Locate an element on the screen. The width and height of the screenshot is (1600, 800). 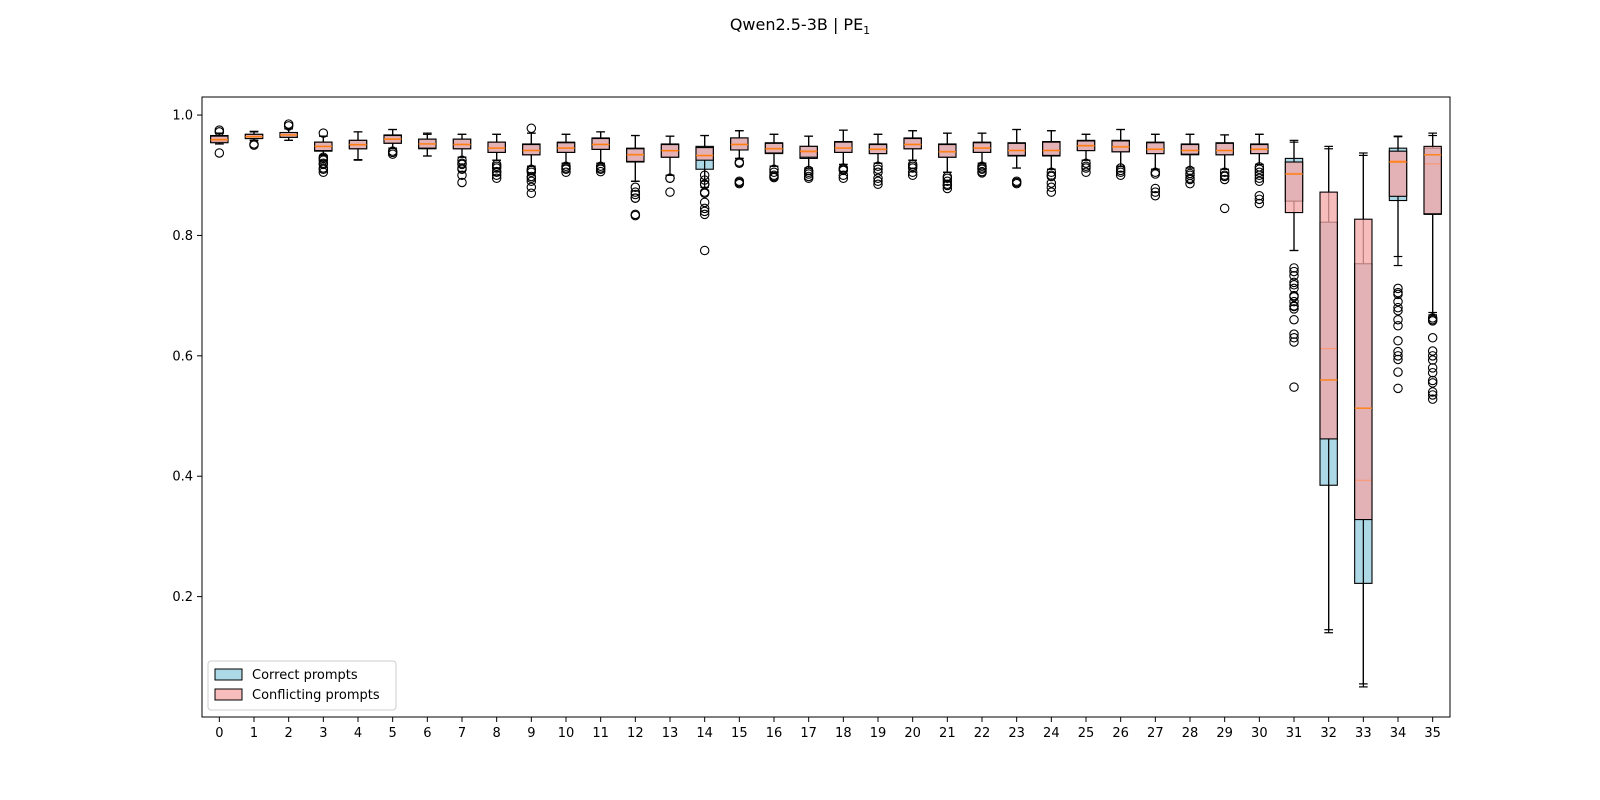
x-tick-label: 25 is located at coordinates (1086, 733).